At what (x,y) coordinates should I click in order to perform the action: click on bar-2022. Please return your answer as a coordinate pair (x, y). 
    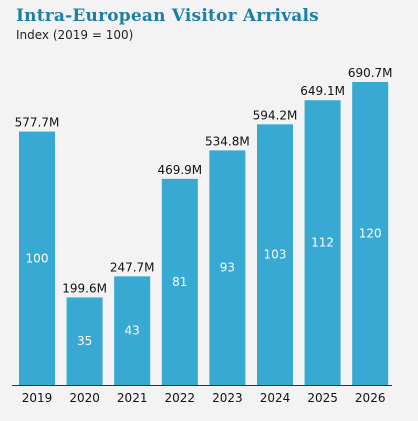
    Looking at the image, I should click on (179, 281).